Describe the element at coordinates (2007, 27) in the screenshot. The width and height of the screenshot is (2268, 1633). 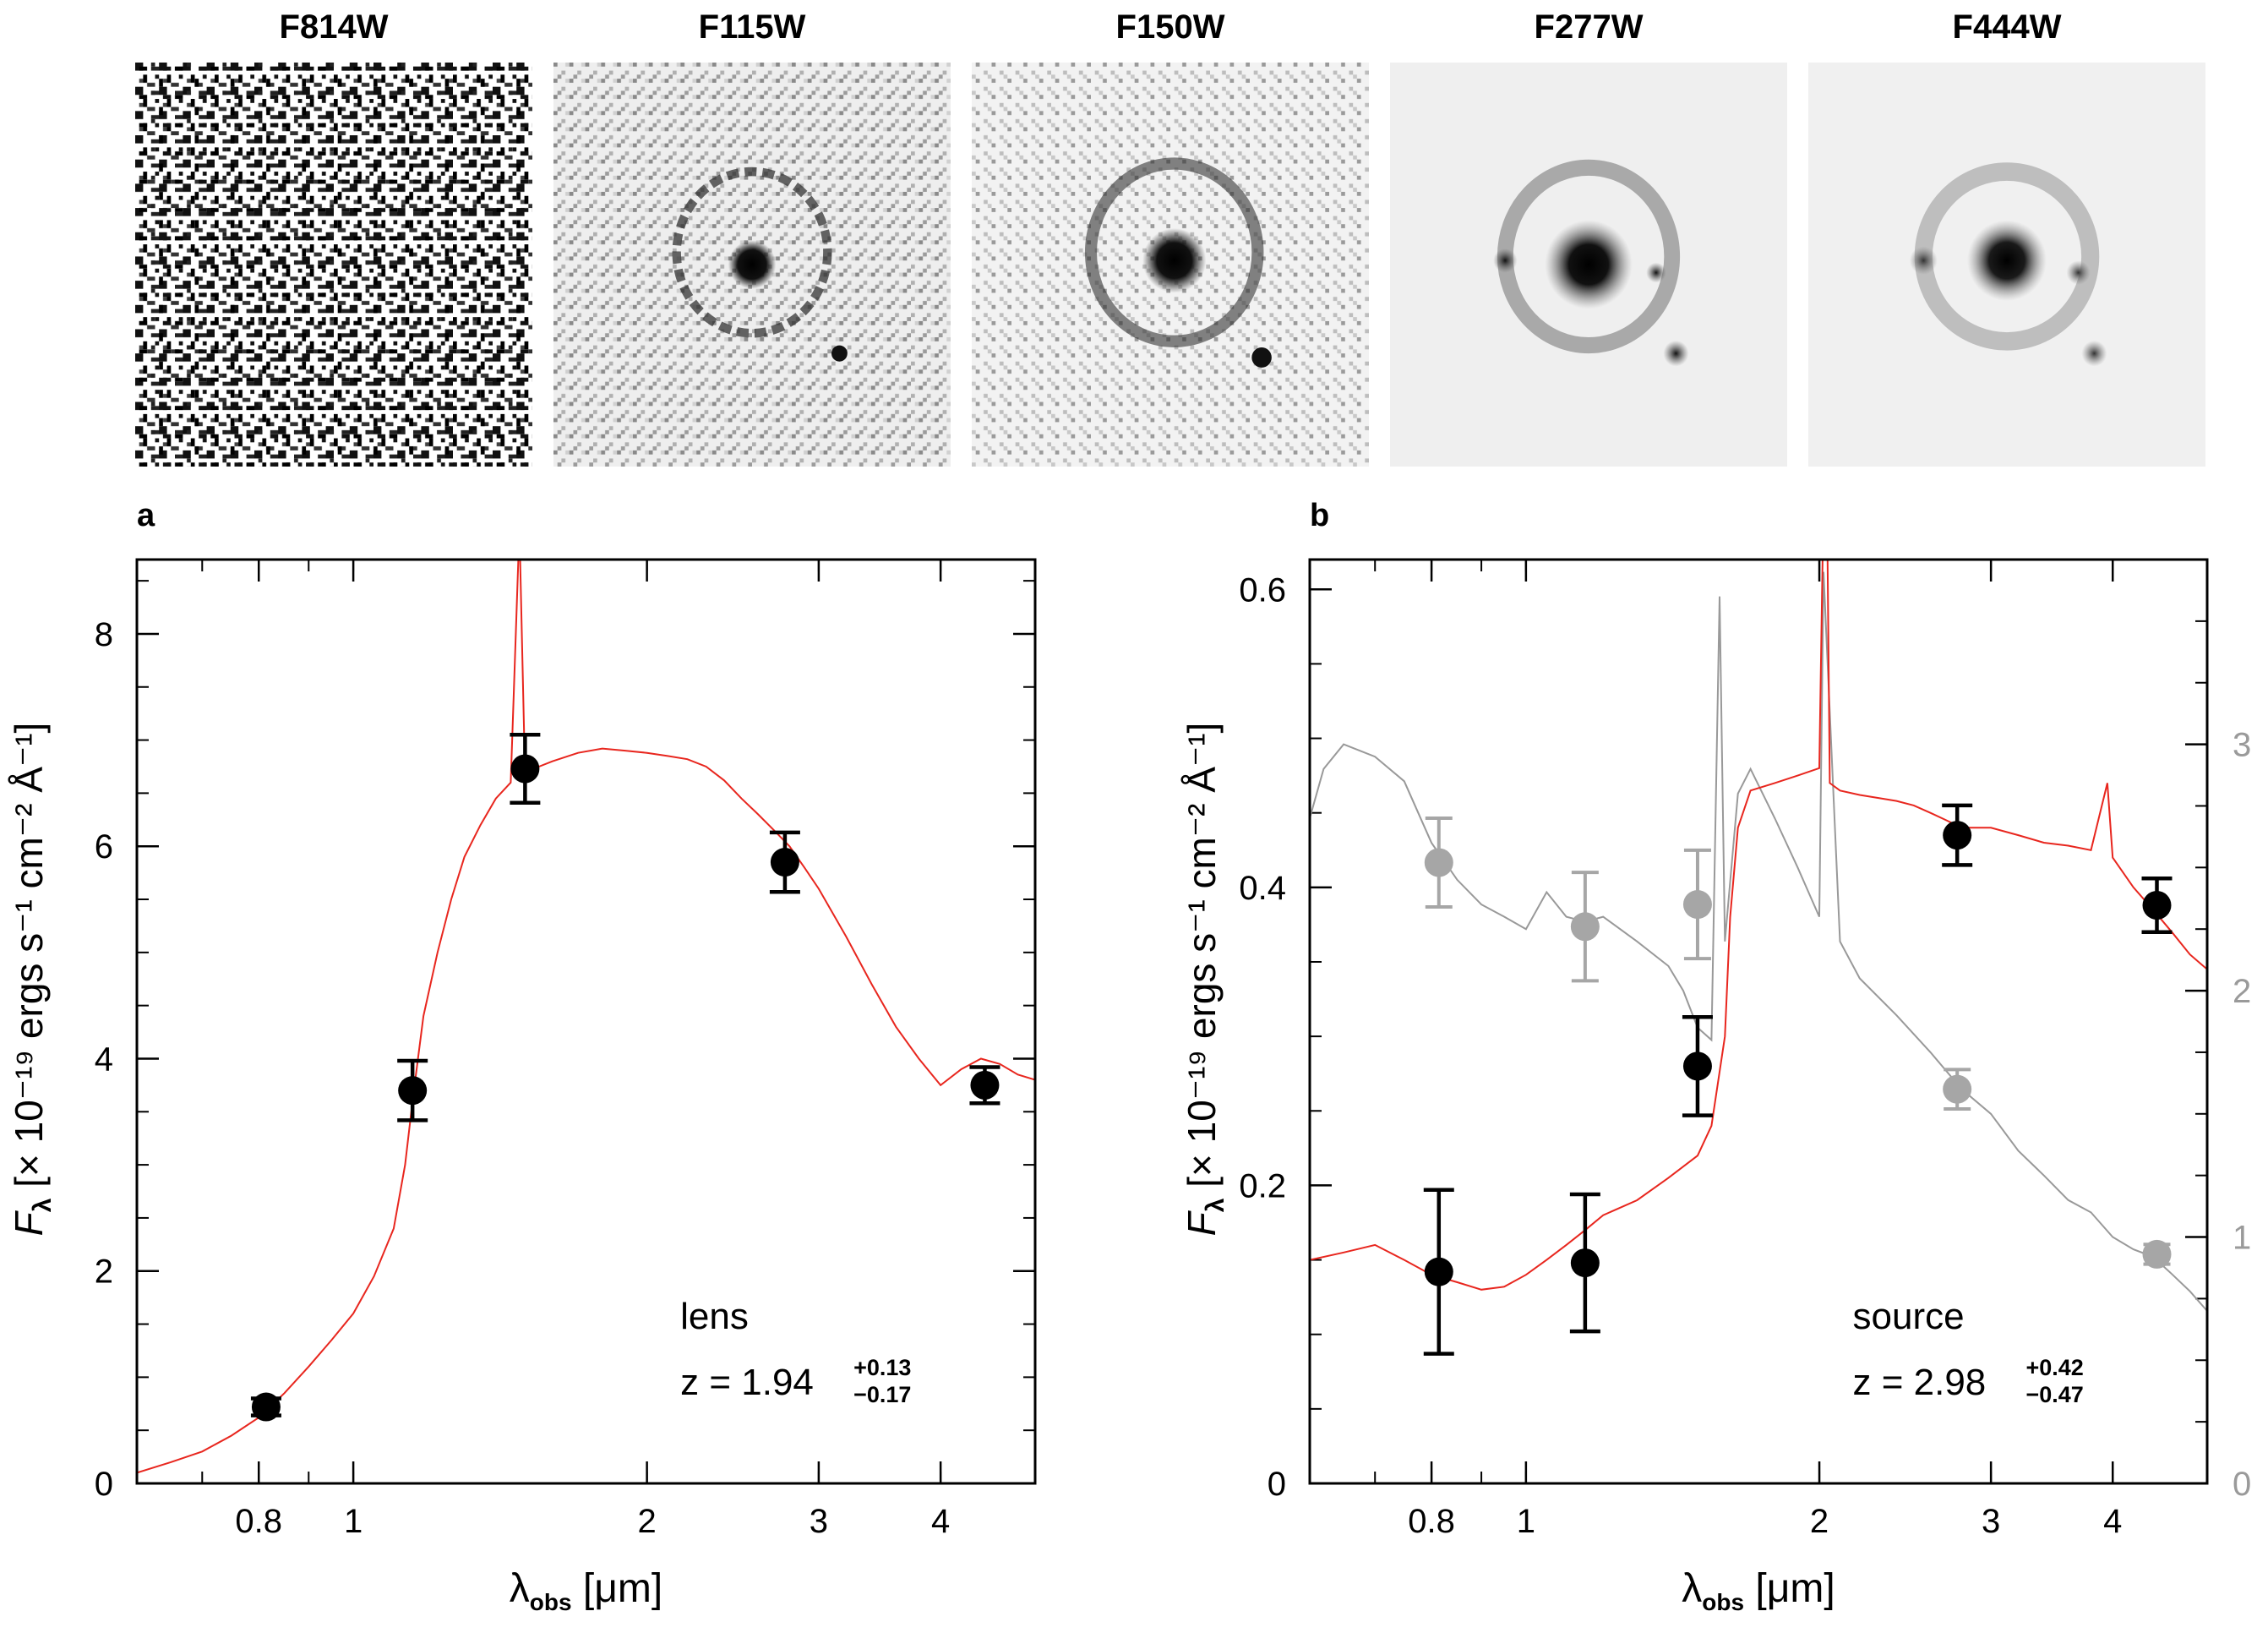
I see `stamp-title-f444w: F444W` at that location.